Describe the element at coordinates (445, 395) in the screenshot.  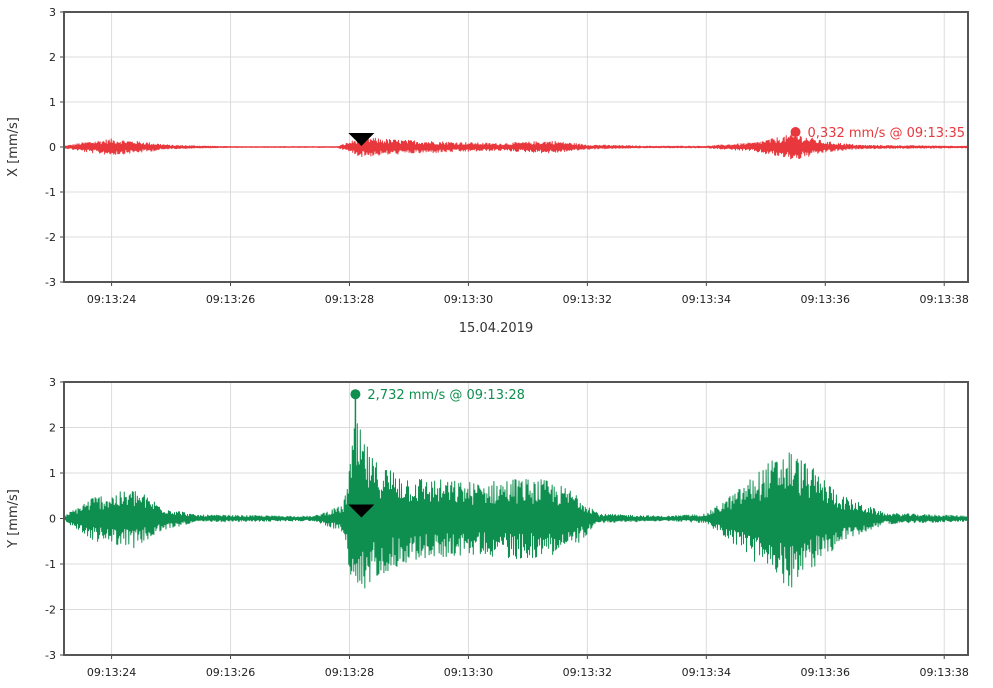
I see `peak-label: 2,732 mm/s @ 09:13:28` at that location.